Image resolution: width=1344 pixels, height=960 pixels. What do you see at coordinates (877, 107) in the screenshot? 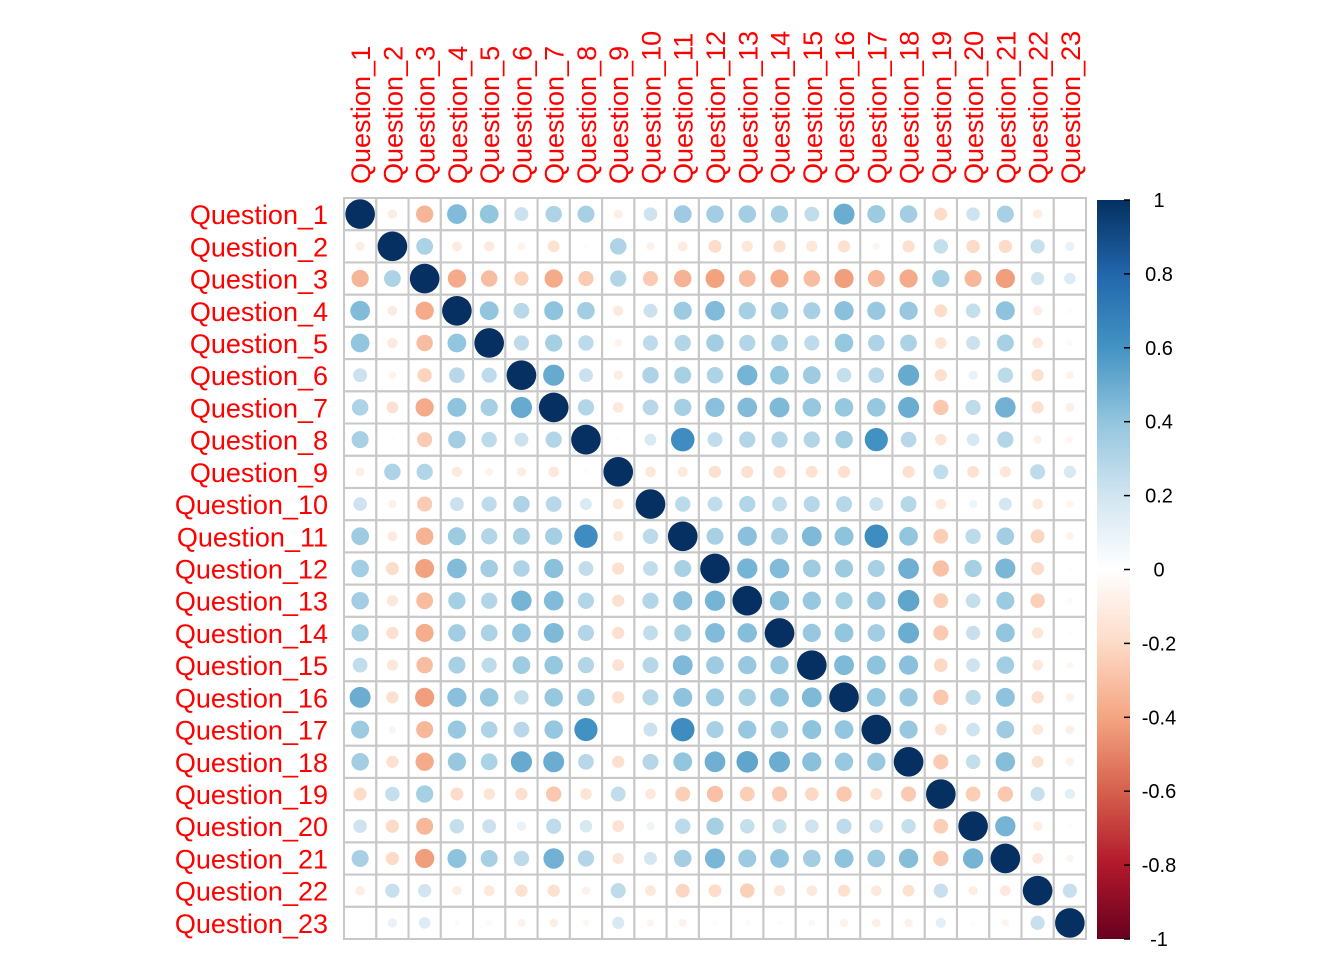
I see `column-label: Question_17` at bounding box center [877, 107].